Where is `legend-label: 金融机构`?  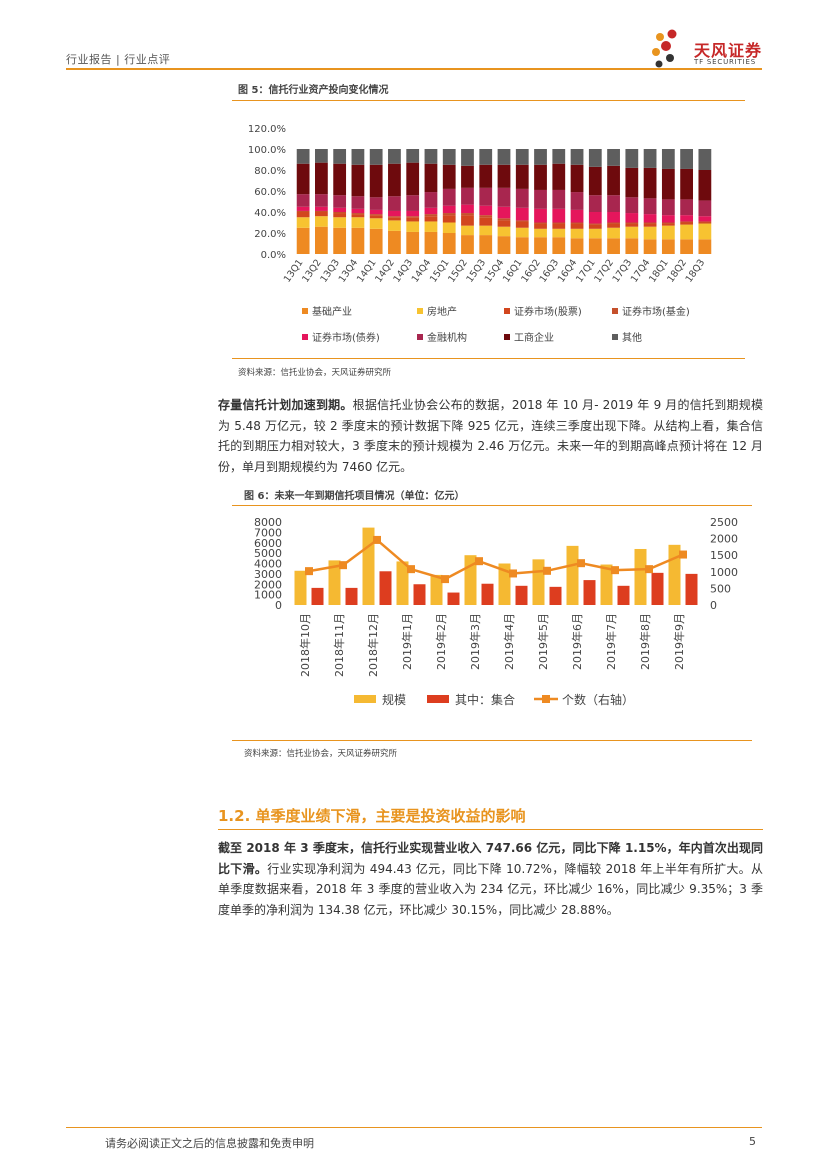
legend-label: 金融机构 is located at coordinates (447, 337).